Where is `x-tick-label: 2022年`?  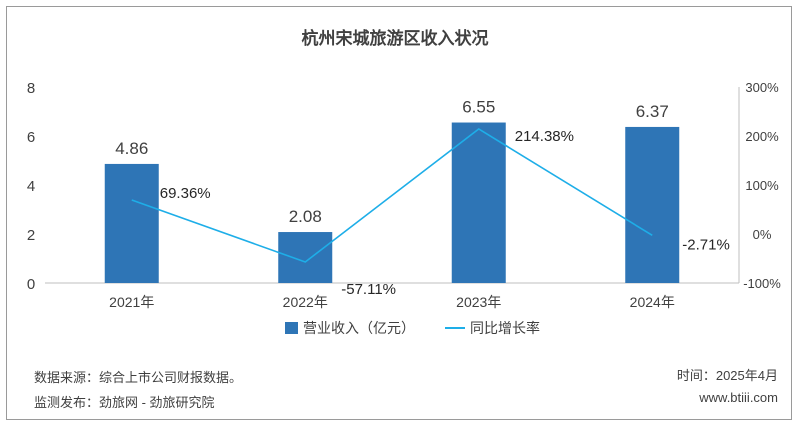
x-tick-label: 2022年 is located at coordinates (305, 302).